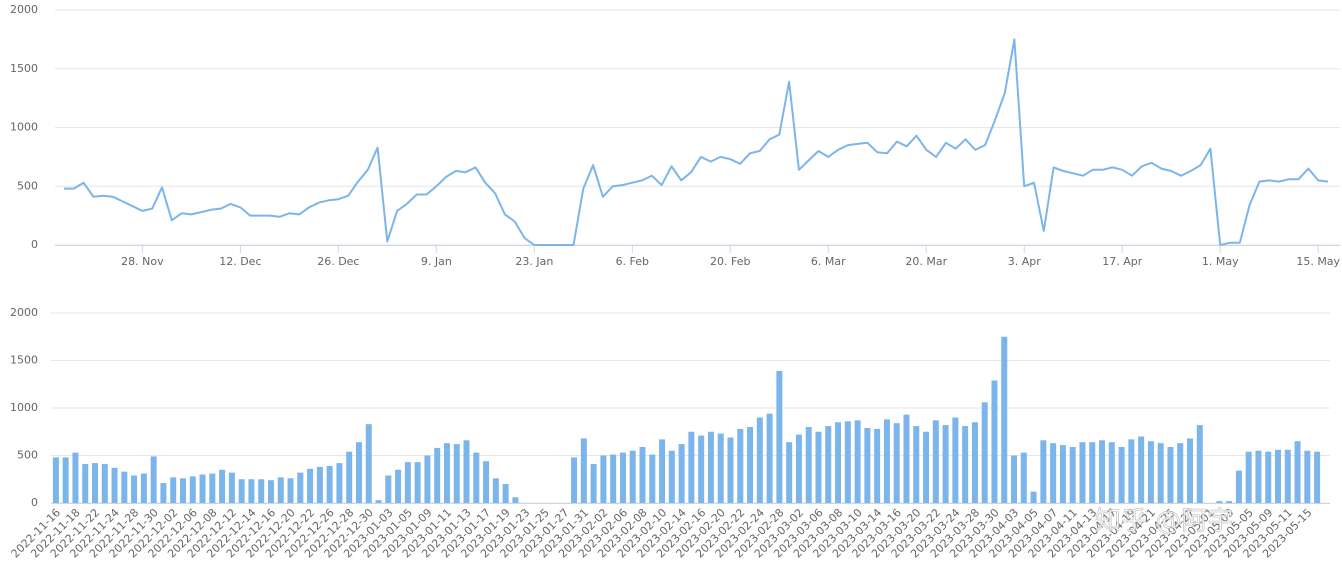 This screenshot has width=1342, height=580. I want to click on x-tick-label: 3. Apr, so click(1024, 261).